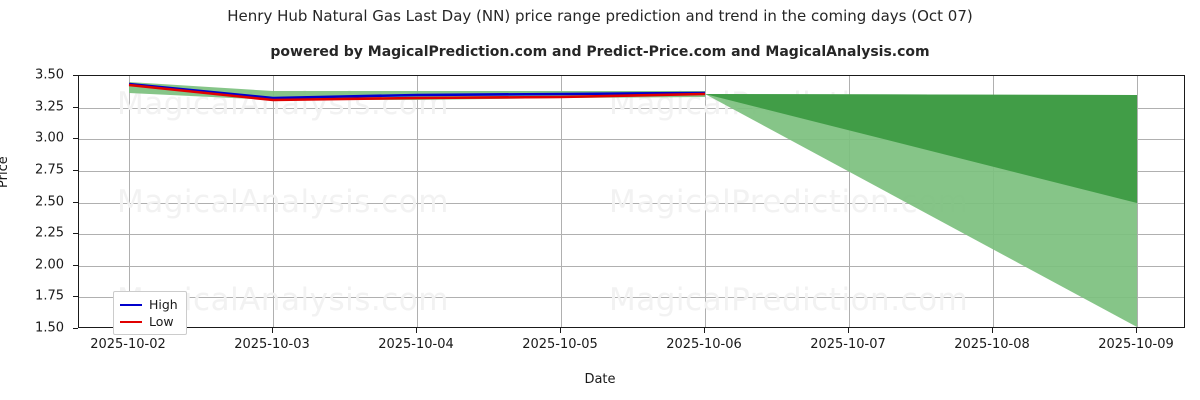 Image resolution: width=1200 pixels, height=400 pixels. What do you see at coordinates (49, 138) in the screenshot?
I see `y-tick-label-3-00: 3.00` at bounding box center [49, 138].